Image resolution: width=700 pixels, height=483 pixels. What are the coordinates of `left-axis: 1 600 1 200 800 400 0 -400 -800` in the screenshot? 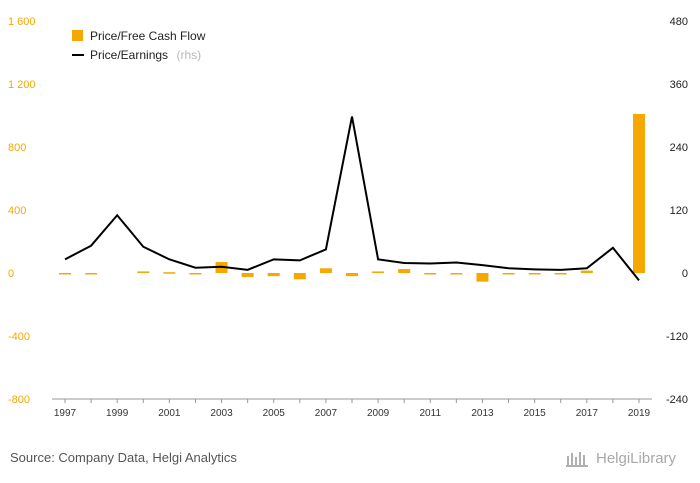 It's located at (22, 211).